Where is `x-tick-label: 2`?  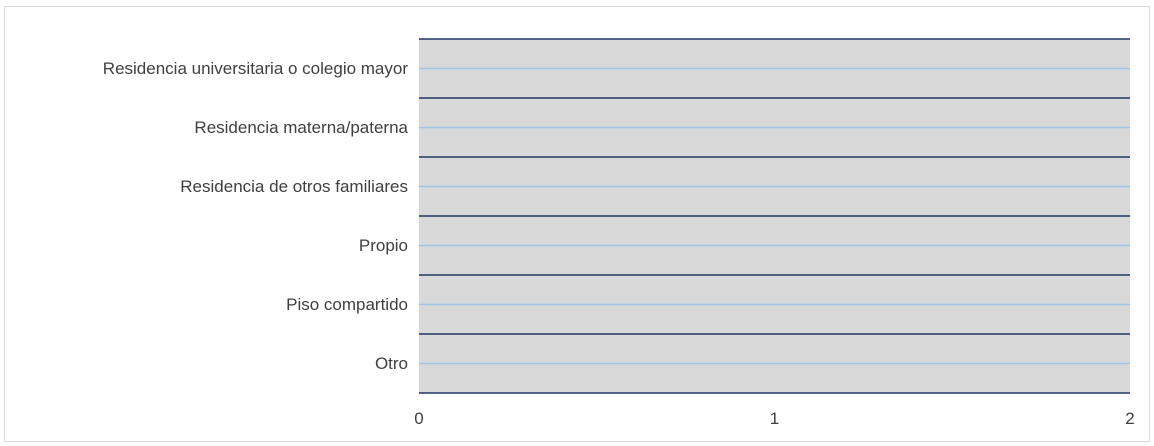 x-tick-label: 2 is located at coordinates (1129, 418).